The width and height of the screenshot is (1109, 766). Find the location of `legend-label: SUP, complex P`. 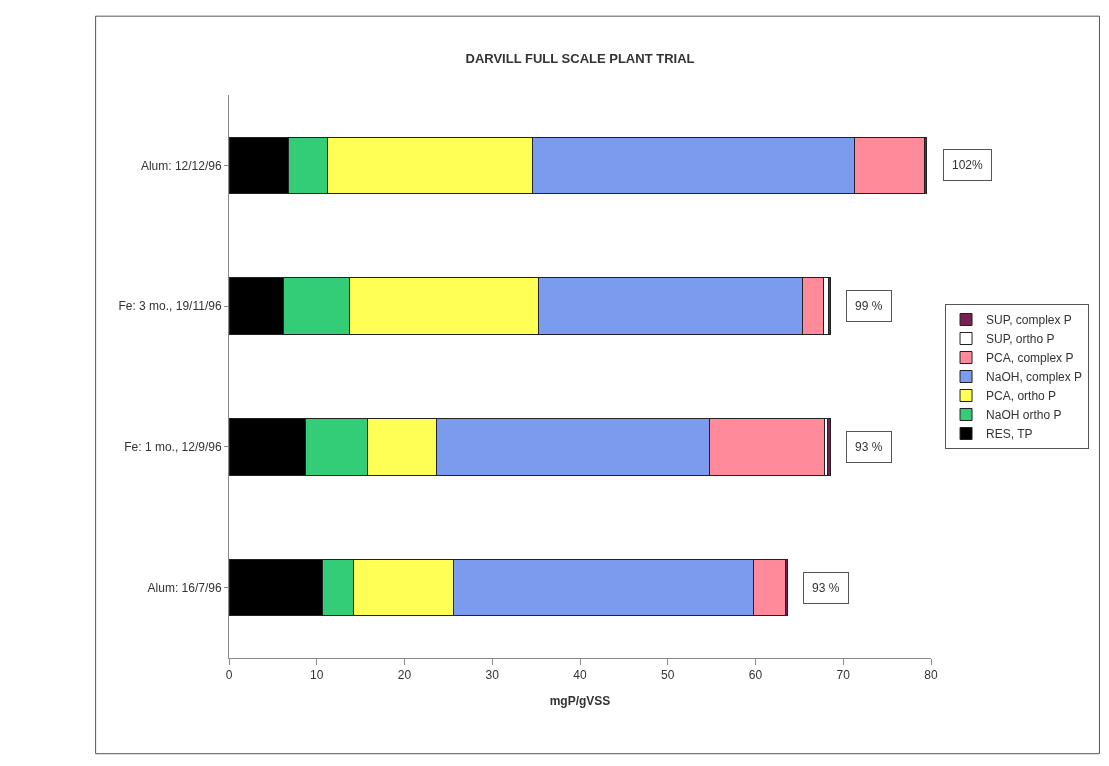

legend-label: SUP, complex P is located at coordinates (1029, 320).